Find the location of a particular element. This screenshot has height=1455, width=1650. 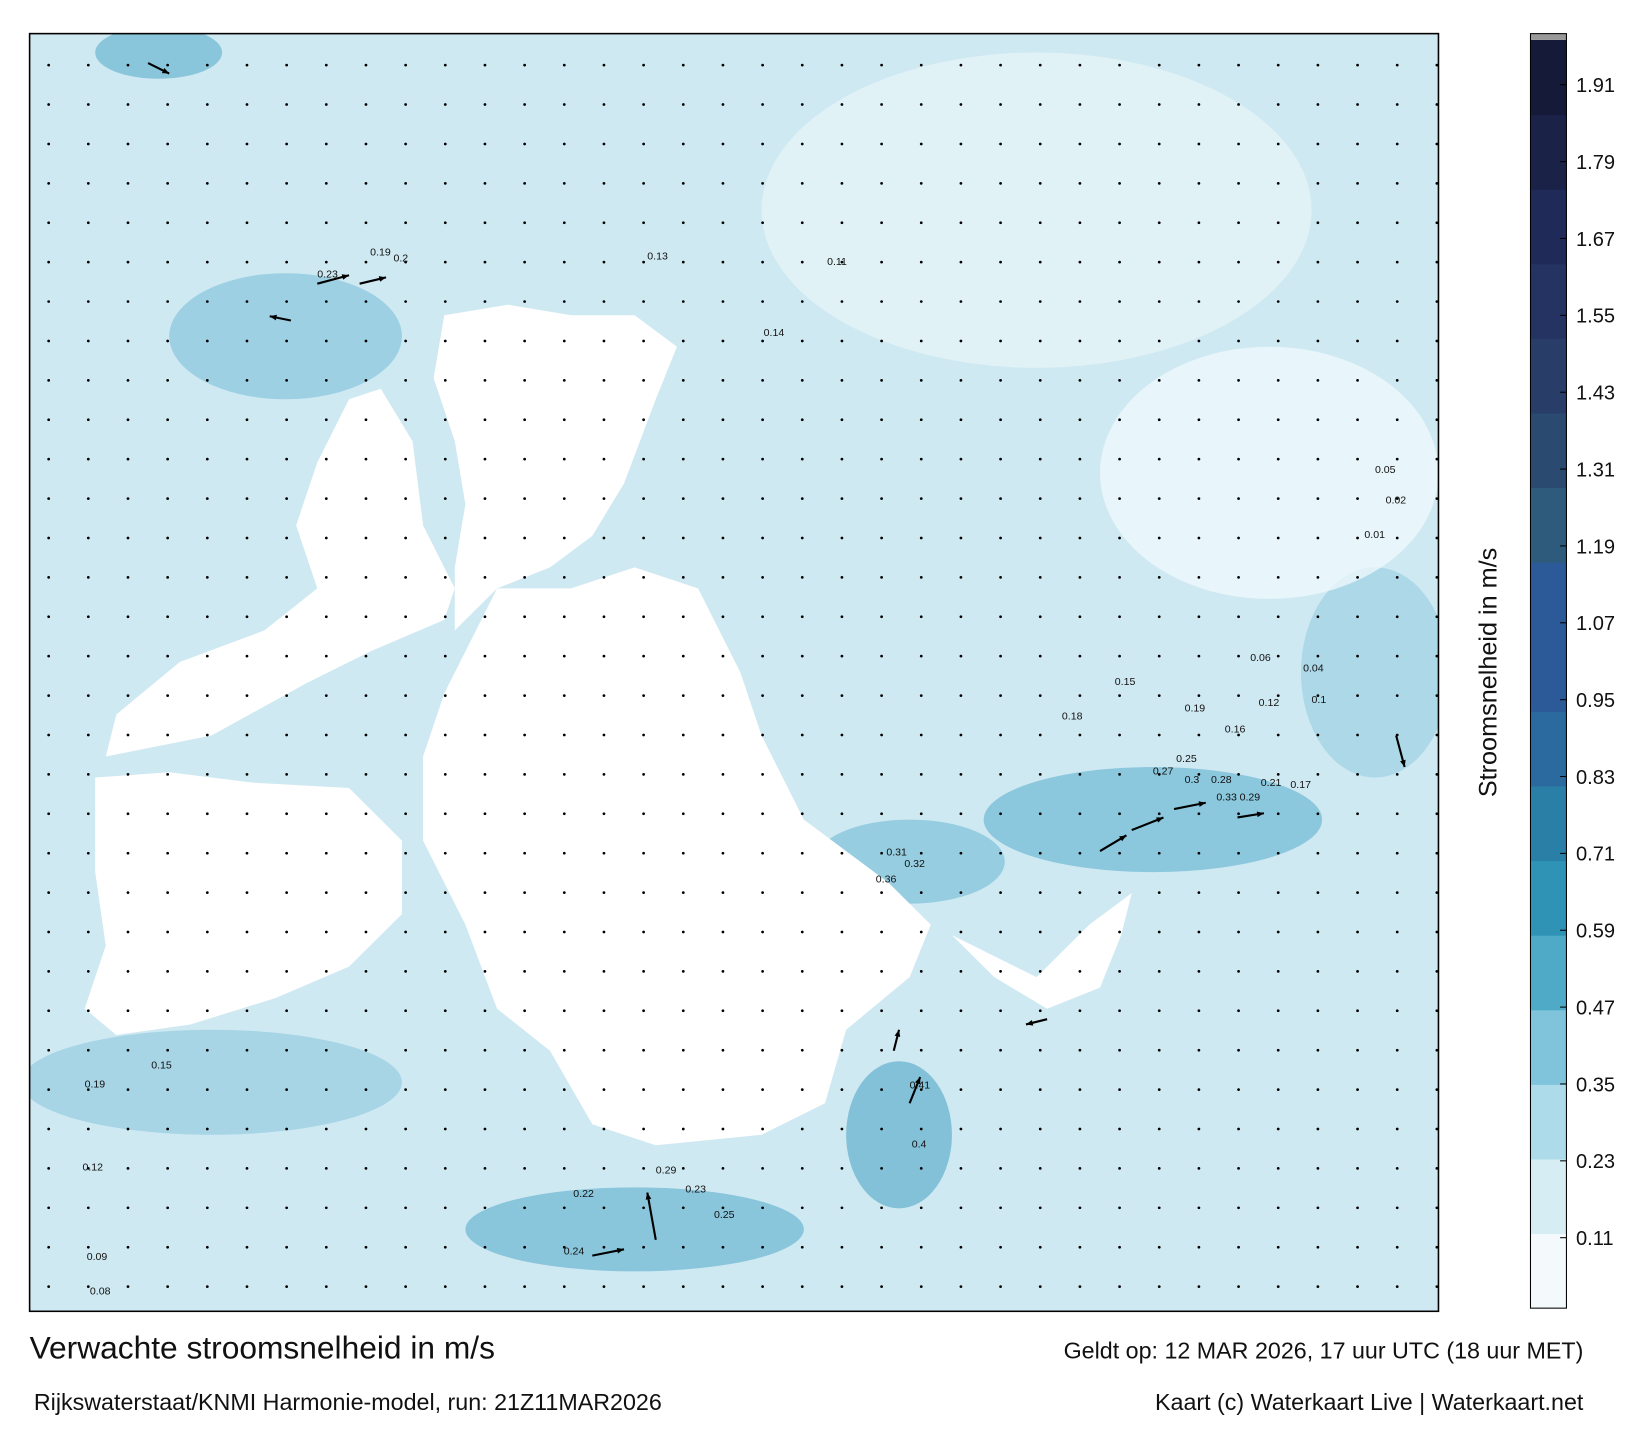

colorbar-band is located at coordinates (1548, 1047).